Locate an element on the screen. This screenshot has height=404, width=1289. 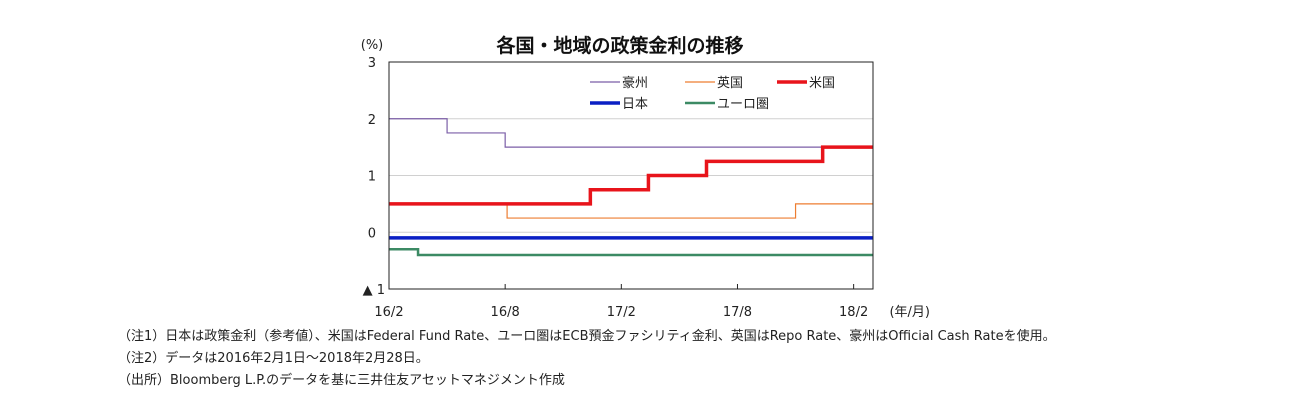
legend-label: ユーロ圏 is located at coordinates (743, 104).